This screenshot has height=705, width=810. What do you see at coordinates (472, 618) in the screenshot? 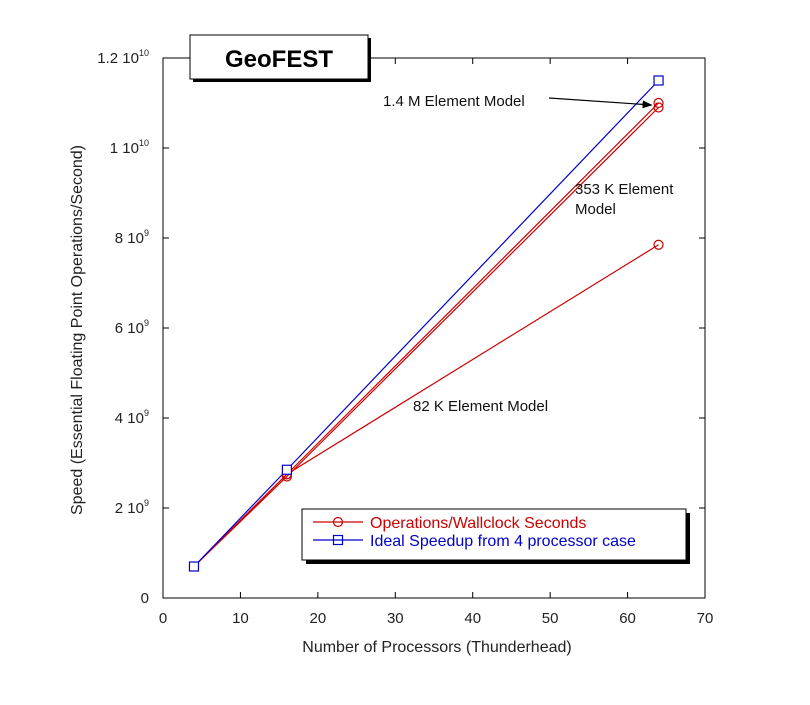
I see `x-tick-label: 40` at bounding box center [472, 618].